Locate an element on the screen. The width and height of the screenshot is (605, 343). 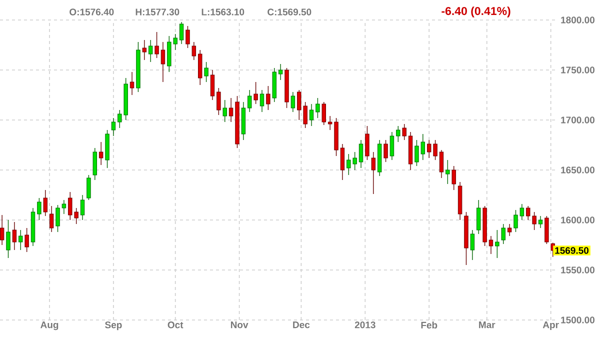
x-tick-label: Apr is located at coordinates (550, 326).